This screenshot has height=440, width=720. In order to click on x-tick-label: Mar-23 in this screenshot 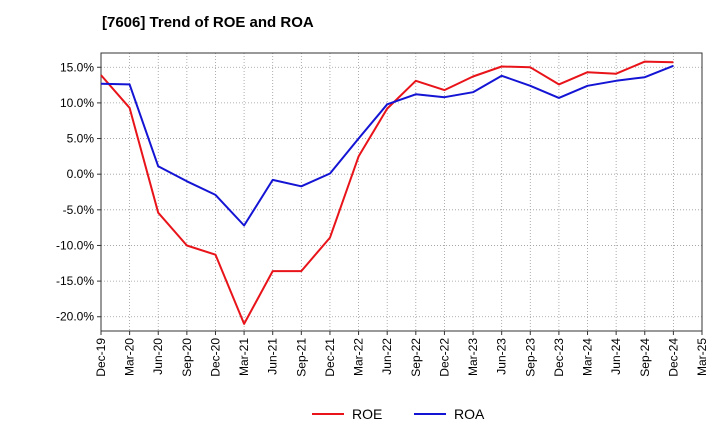, I will do `click(473, 357)`.